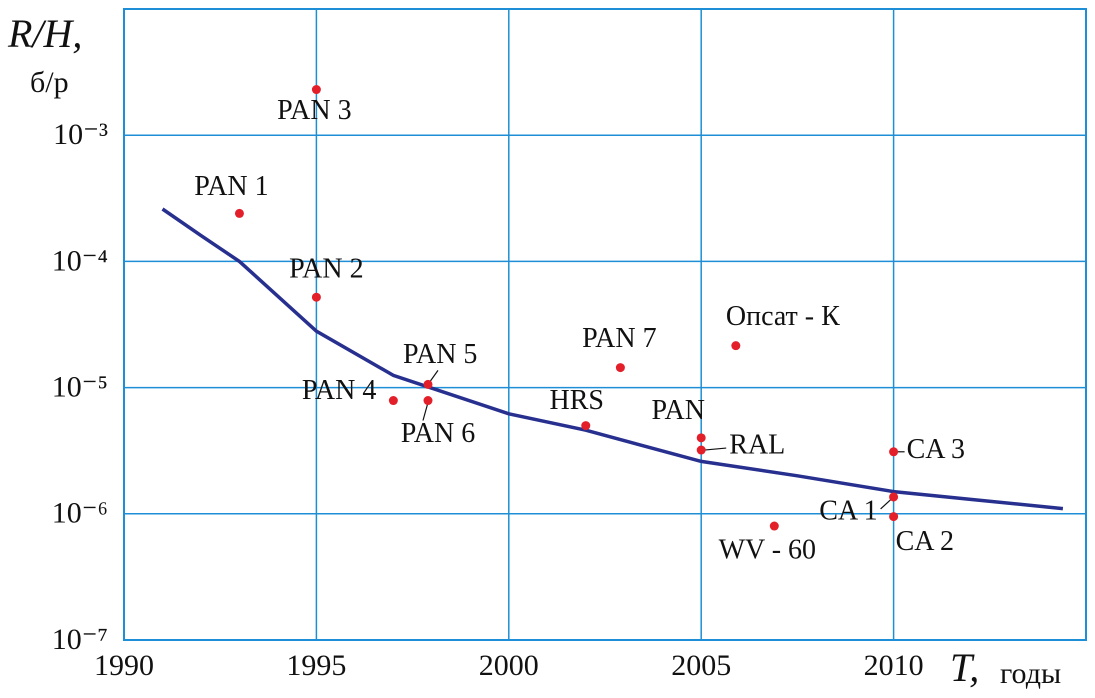  What do you see at coordinates (925, 541) in the screenshot?
I see `point-label: CA 2` at bounding box center [925, 541].